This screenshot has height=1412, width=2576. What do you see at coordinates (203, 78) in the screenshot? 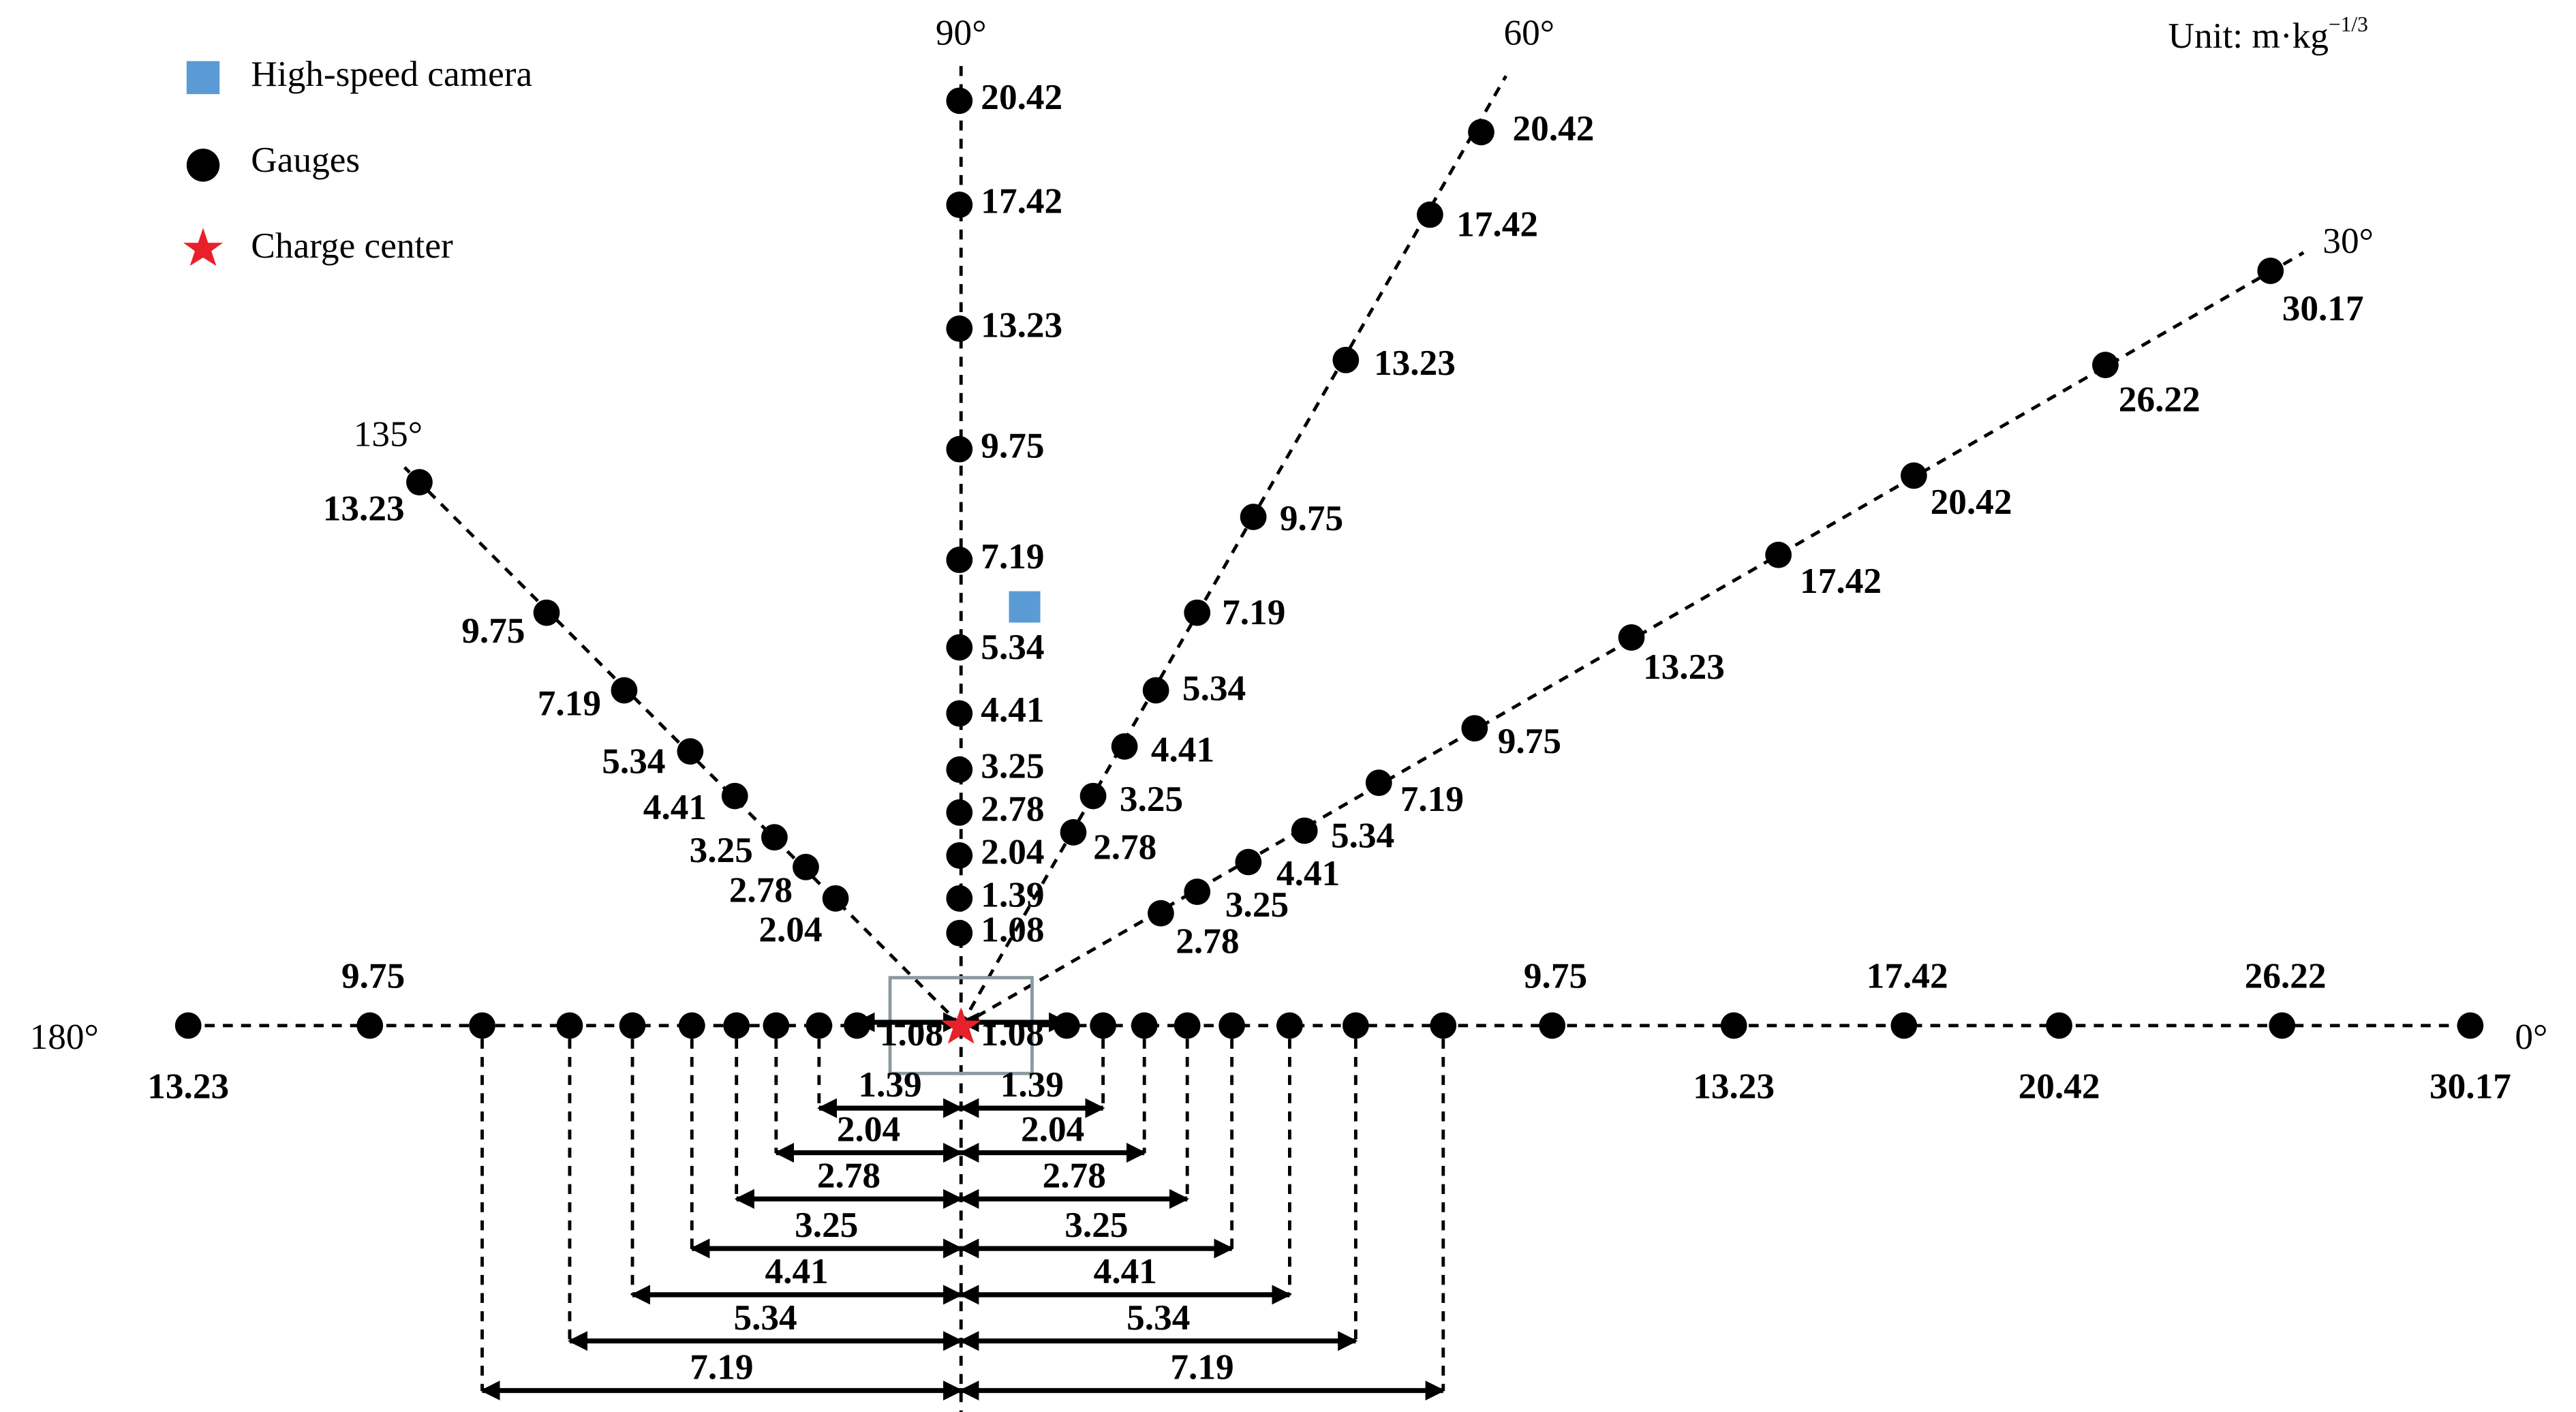
I see `camera-icon` at bounding box center [203, 78].